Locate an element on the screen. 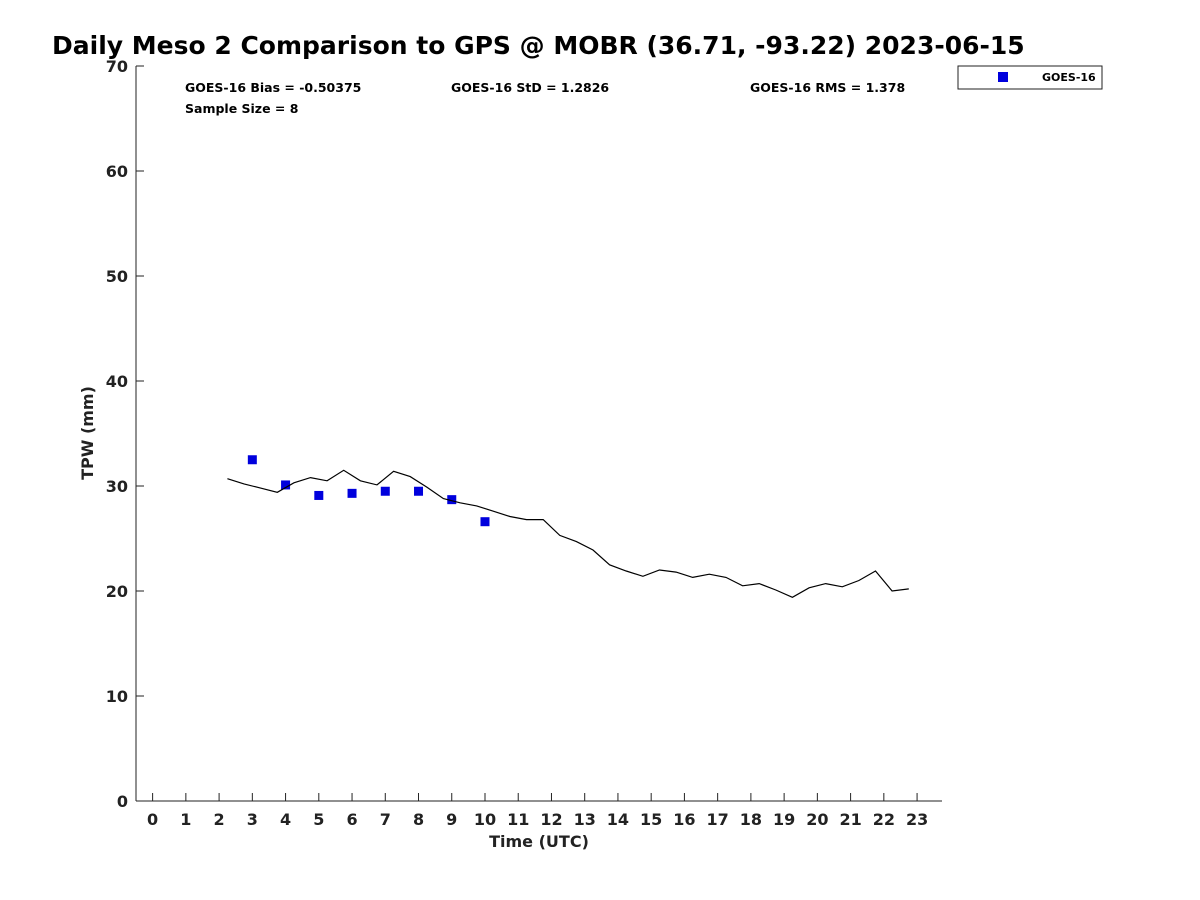  x-tick-label: 6 is located at coordinates (351, 819).